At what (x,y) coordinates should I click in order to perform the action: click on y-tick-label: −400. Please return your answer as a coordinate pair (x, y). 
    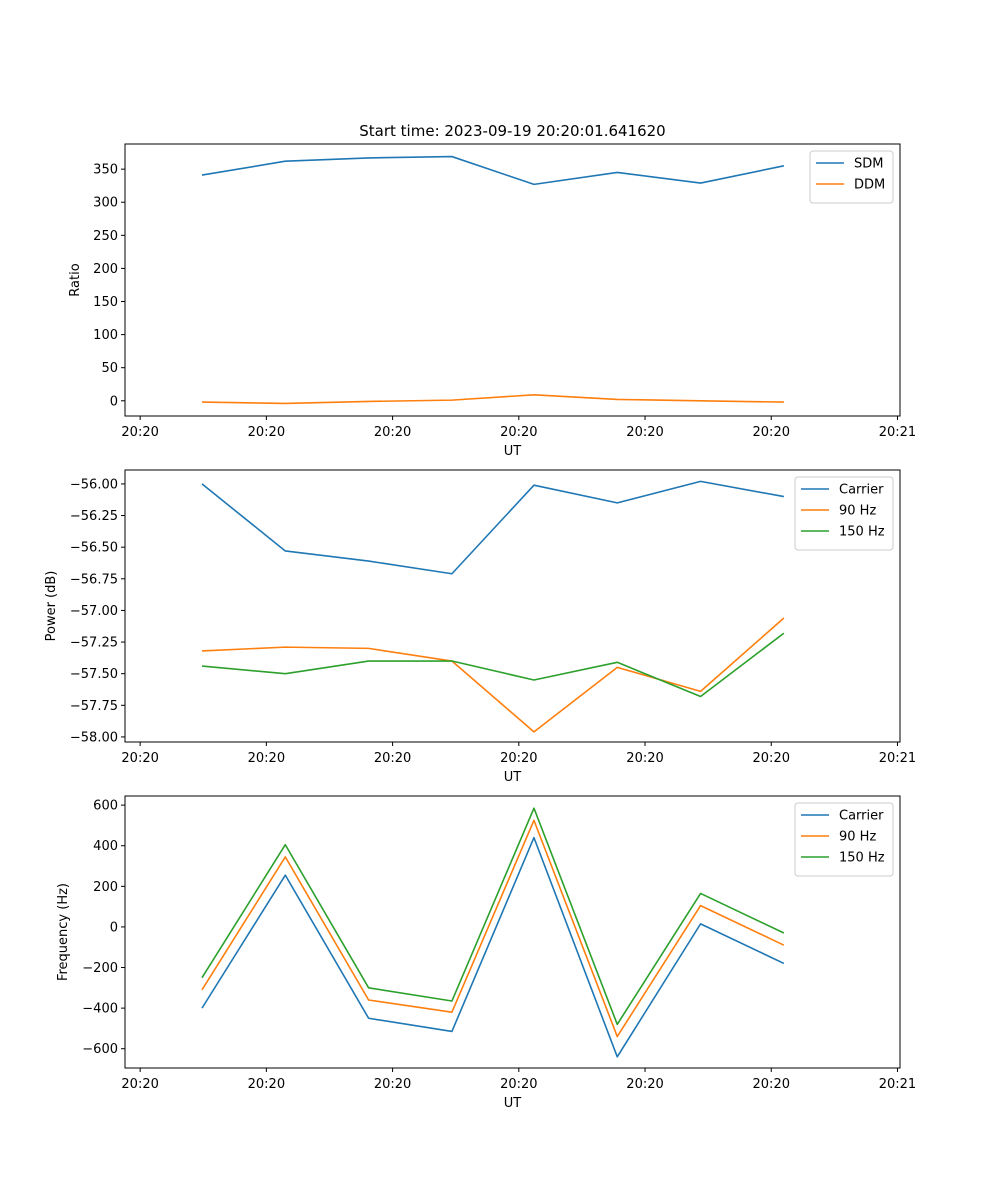
    Looking at the image, I should click on (100, 1009).